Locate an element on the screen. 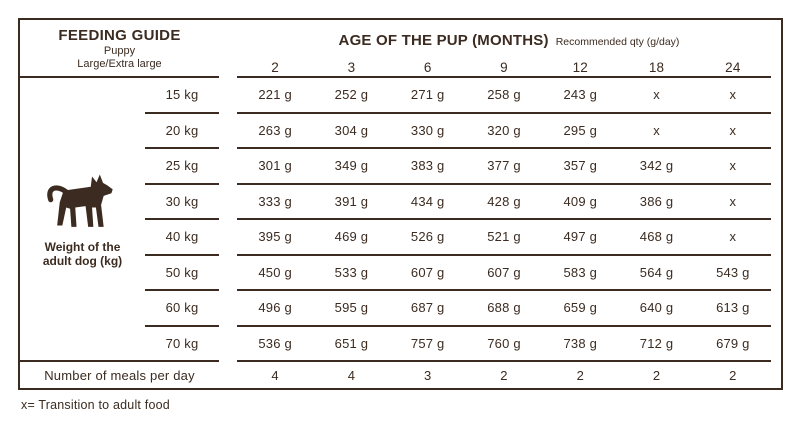  qty-cell: 760 g is located at coordinates (504, 344).